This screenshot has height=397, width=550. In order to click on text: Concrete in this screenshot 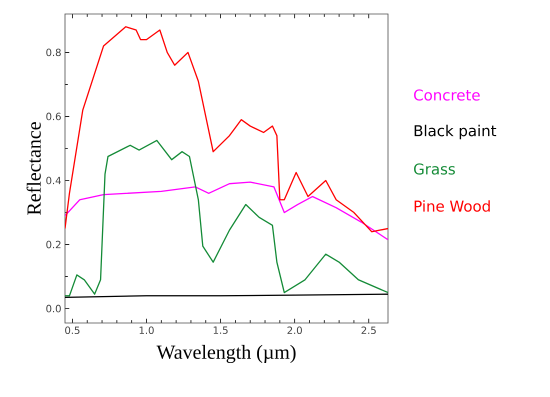, I will do `click(447, 95)`.